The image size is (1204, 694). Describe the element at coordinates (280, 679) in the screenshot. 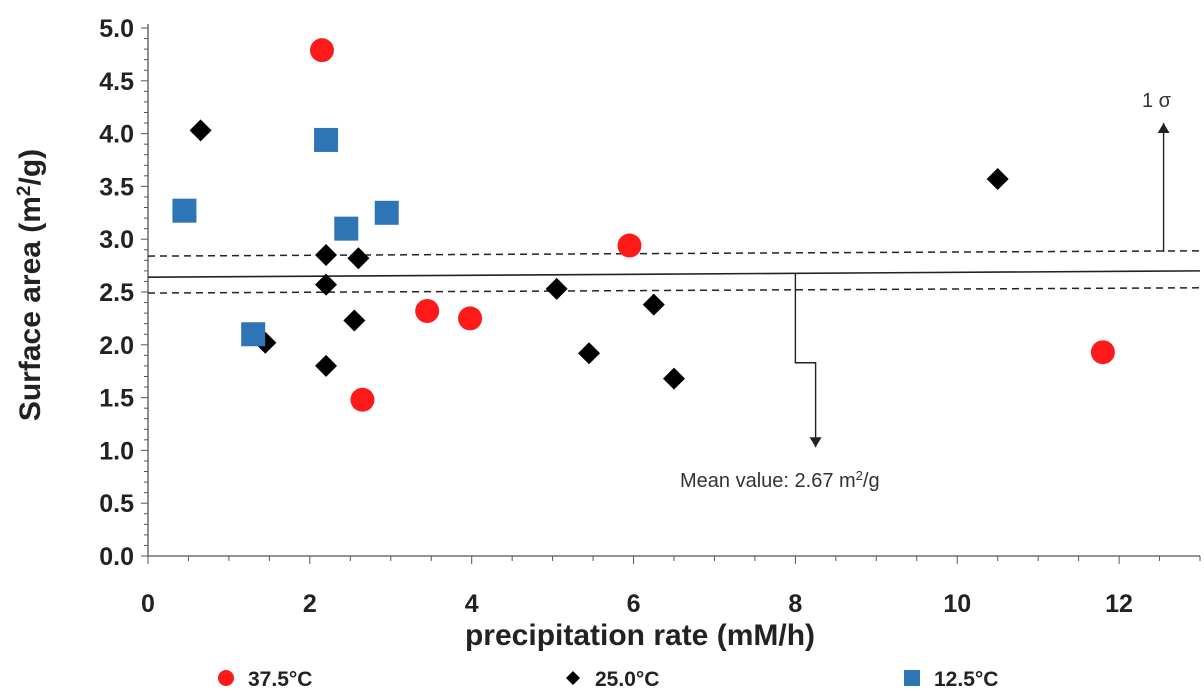

I see `legend-label: 37.5°C` at that location.